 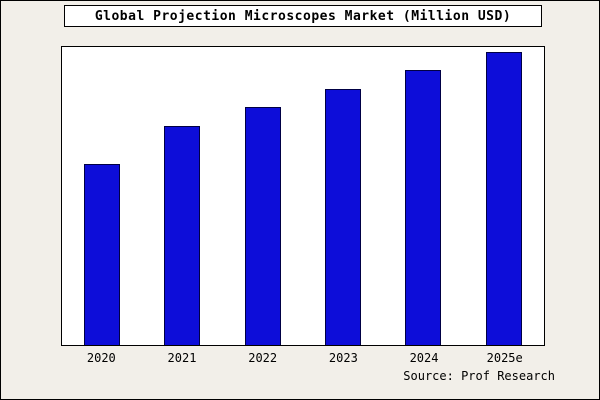 I want to click on bar-2025e, so click(x=503, y=198).